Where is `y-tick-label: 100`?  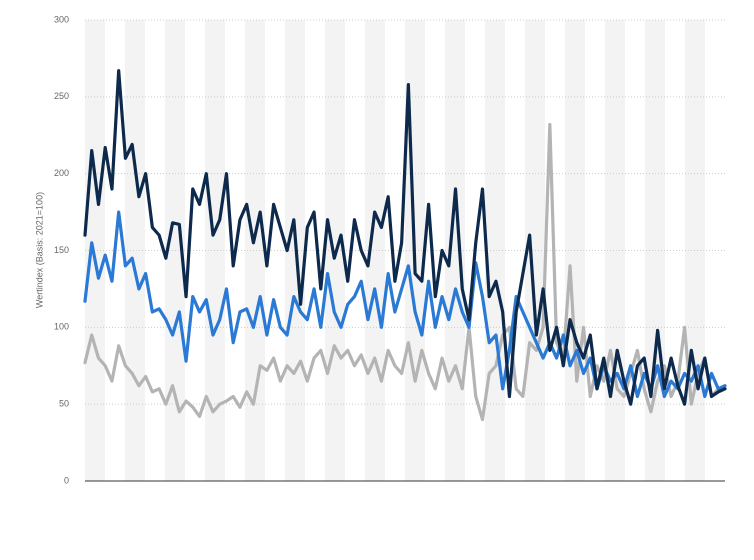
y-tick-label: 100 is located at coordinates (61, 327).